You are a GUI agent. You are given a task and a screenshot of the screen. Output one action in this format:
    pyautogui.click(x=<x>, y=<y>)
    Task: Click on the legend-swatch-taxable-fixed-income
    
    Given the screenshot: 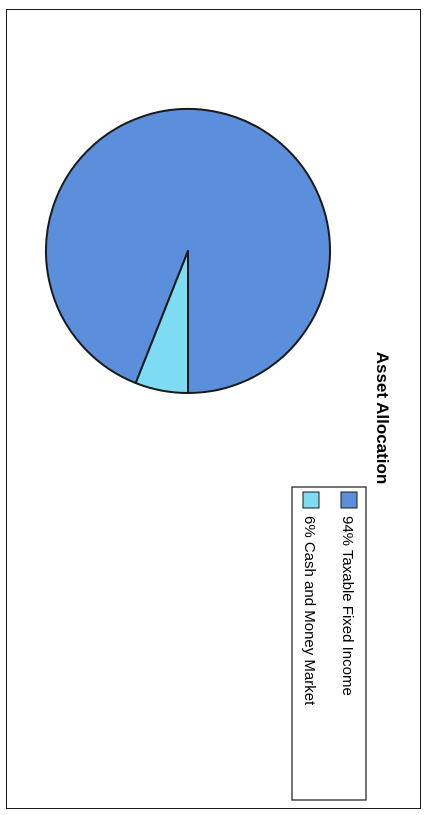 What is the action you would take?
    pyautogui.click(x=349, y=500)
    